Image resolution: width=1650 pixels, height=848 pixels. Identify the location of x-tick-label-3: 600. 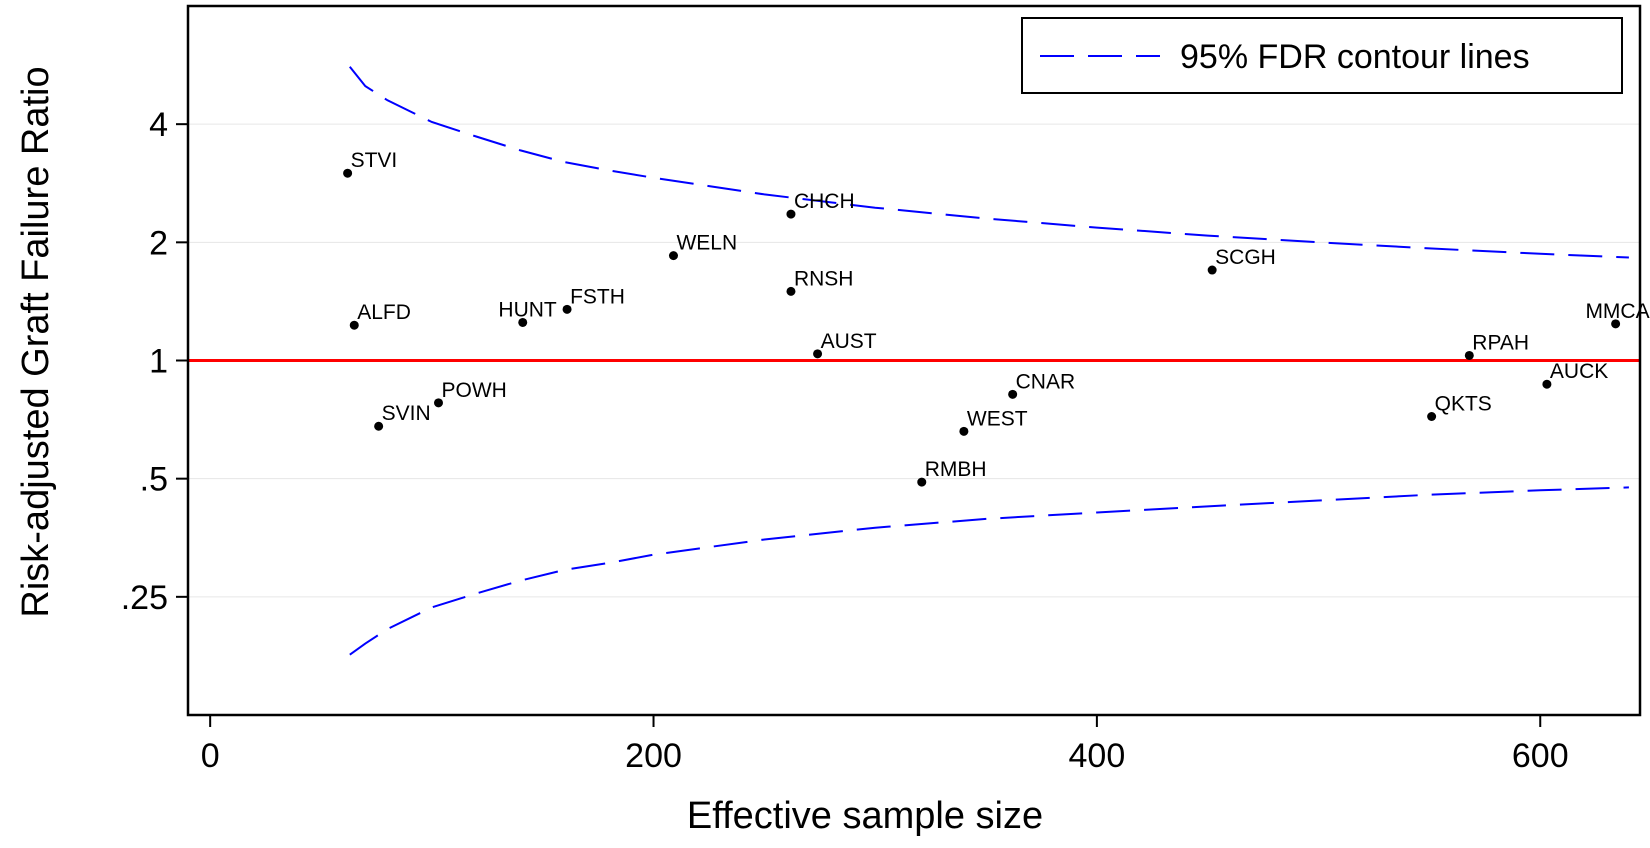
(1540, 756).